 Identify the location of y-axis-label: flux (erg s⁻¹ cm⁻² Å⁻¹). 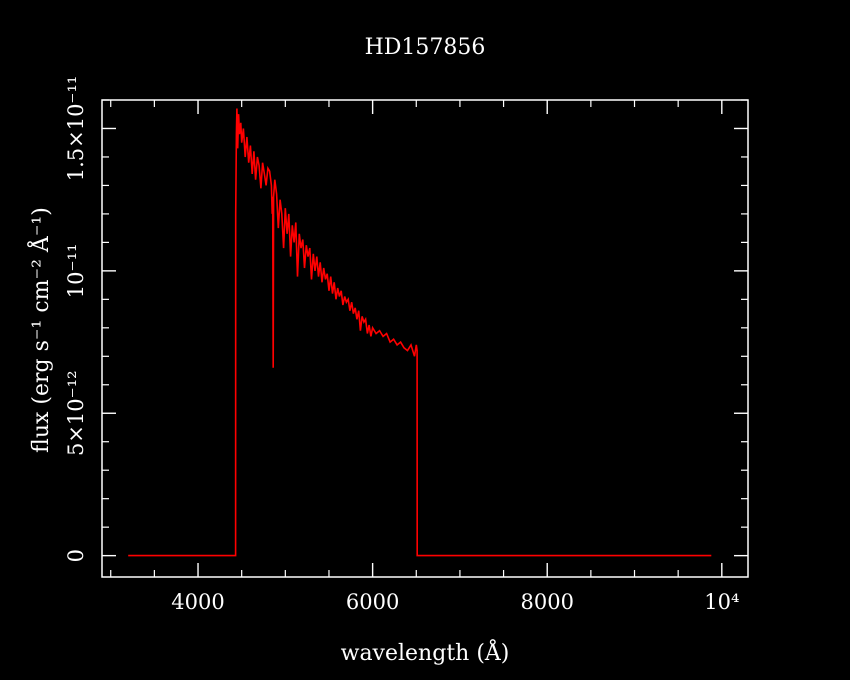
(40, 330).